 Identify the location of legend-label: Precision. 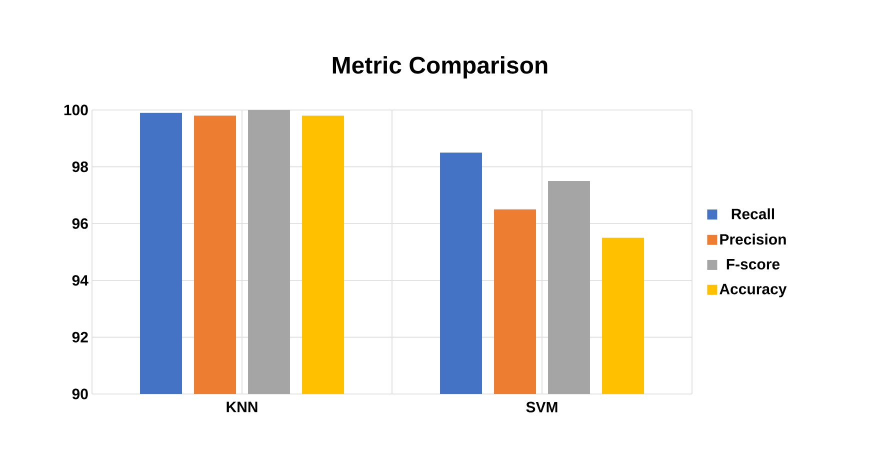
(753, 239).